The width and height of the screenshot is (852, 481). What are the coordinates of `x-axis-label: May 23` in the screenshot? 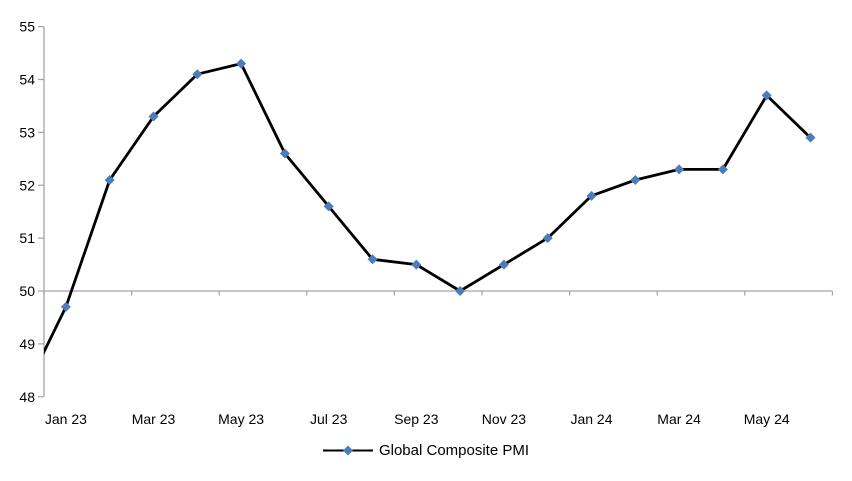 It's located at (241, 419).